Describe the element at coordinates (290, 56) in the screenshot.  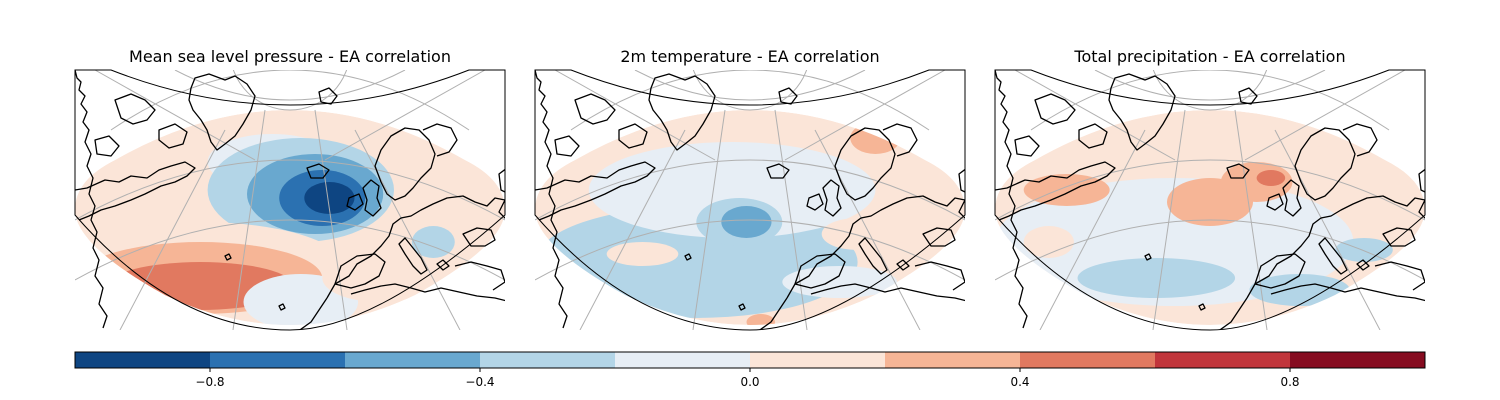
I see `panel-title: Mean sea level pressure - EA correlation` at that location.